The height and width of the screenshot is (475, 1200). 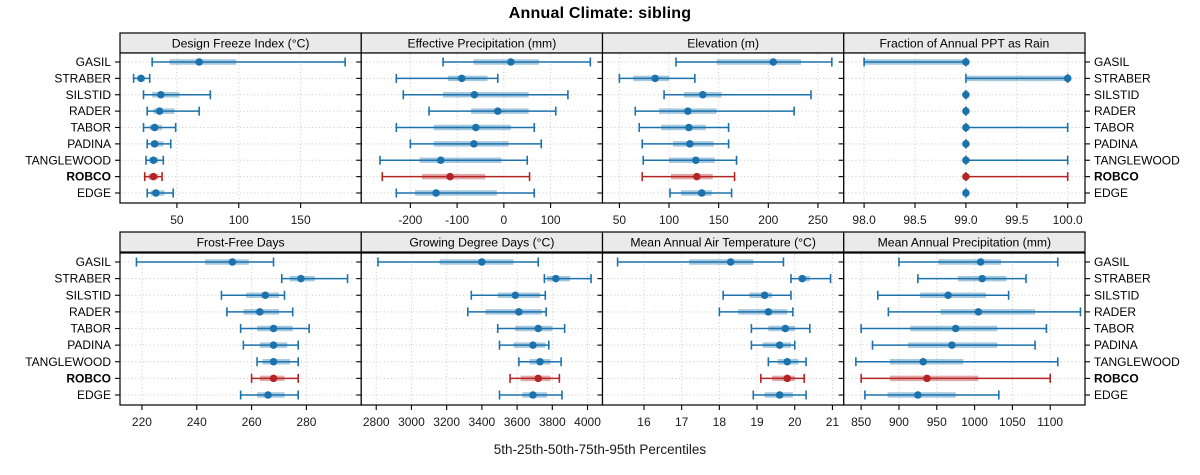 I want to click on series-straber, so click(x=1018, y=78).